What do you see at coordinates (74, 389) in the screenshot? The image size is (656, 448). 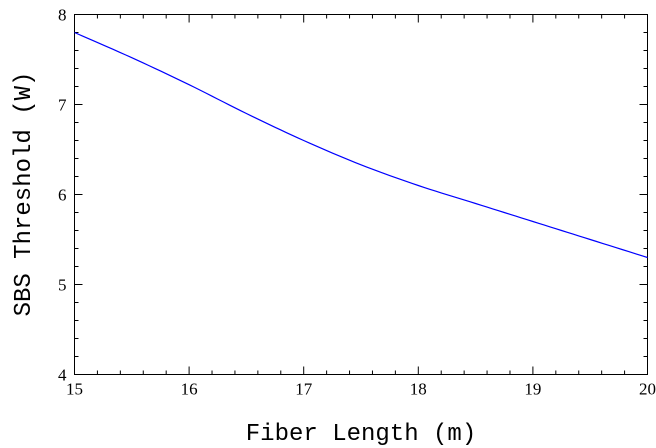 I see `x-tick-label: 15` at bounding box center [74, 389].